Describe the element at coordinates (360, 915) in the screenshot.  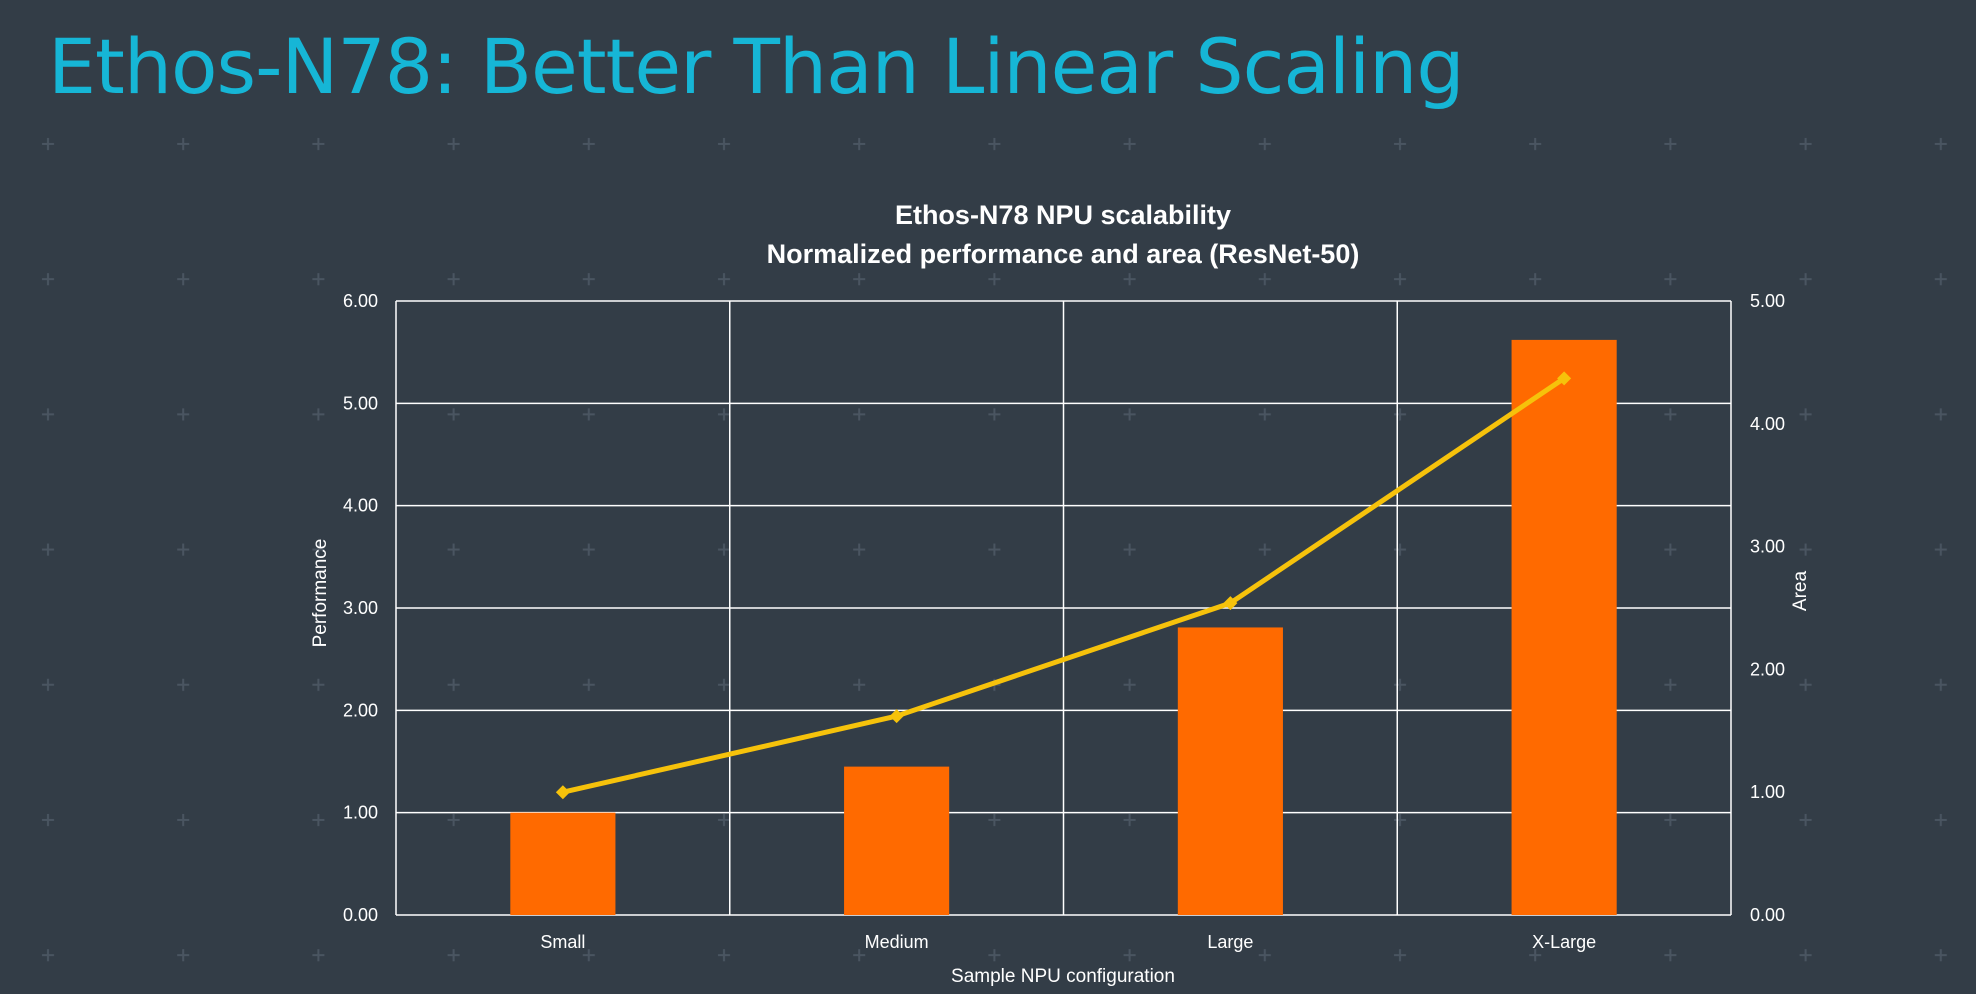
I see `y-tick-label: 0.00` at that location.